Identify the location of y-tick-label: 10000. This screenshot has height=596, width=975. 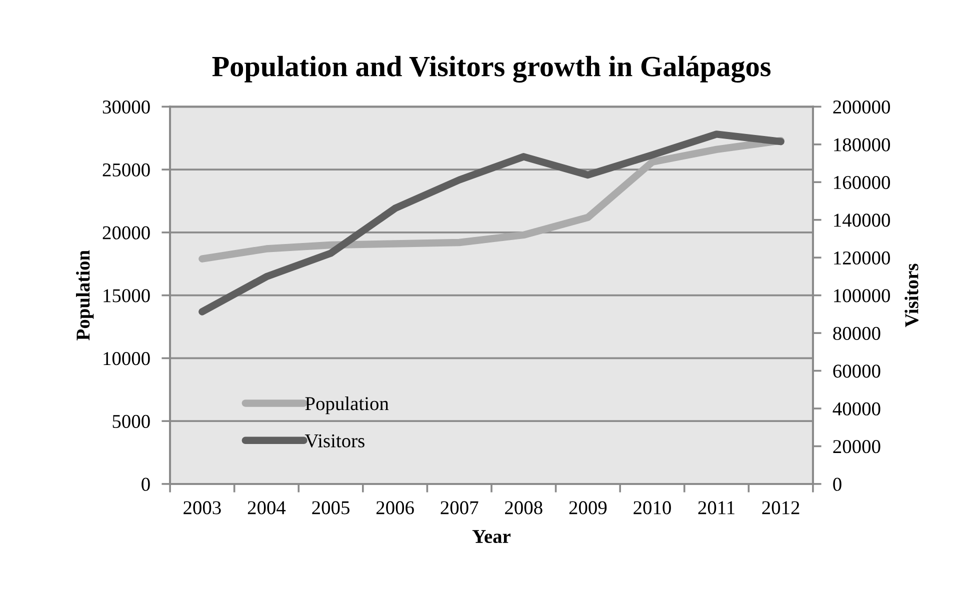
(127, 359).